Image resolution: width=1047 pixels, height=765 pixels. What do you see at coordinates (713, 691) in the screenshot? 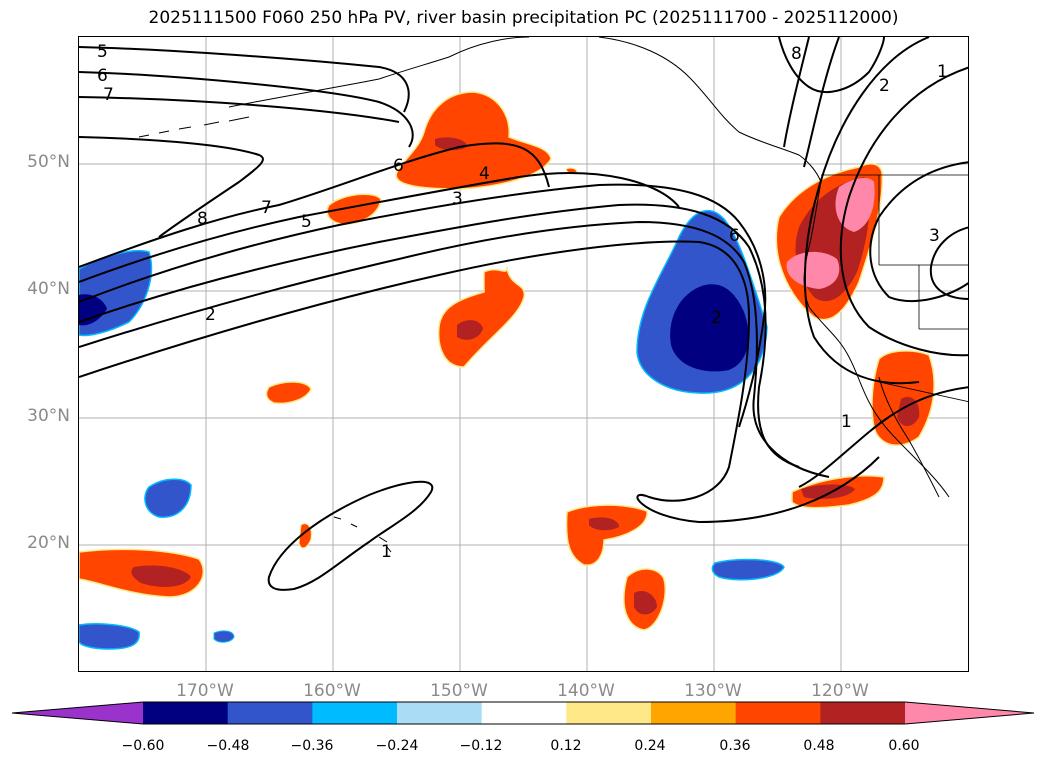
I see `lon-label-130w: 130°W` at bounding box center [713, 691].